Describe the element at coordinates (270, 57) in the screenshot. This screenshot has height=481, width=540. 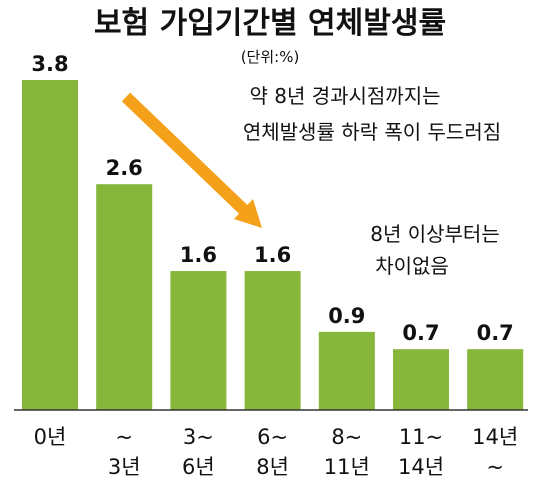
I see `unit-label: (단위:%)` at that location.